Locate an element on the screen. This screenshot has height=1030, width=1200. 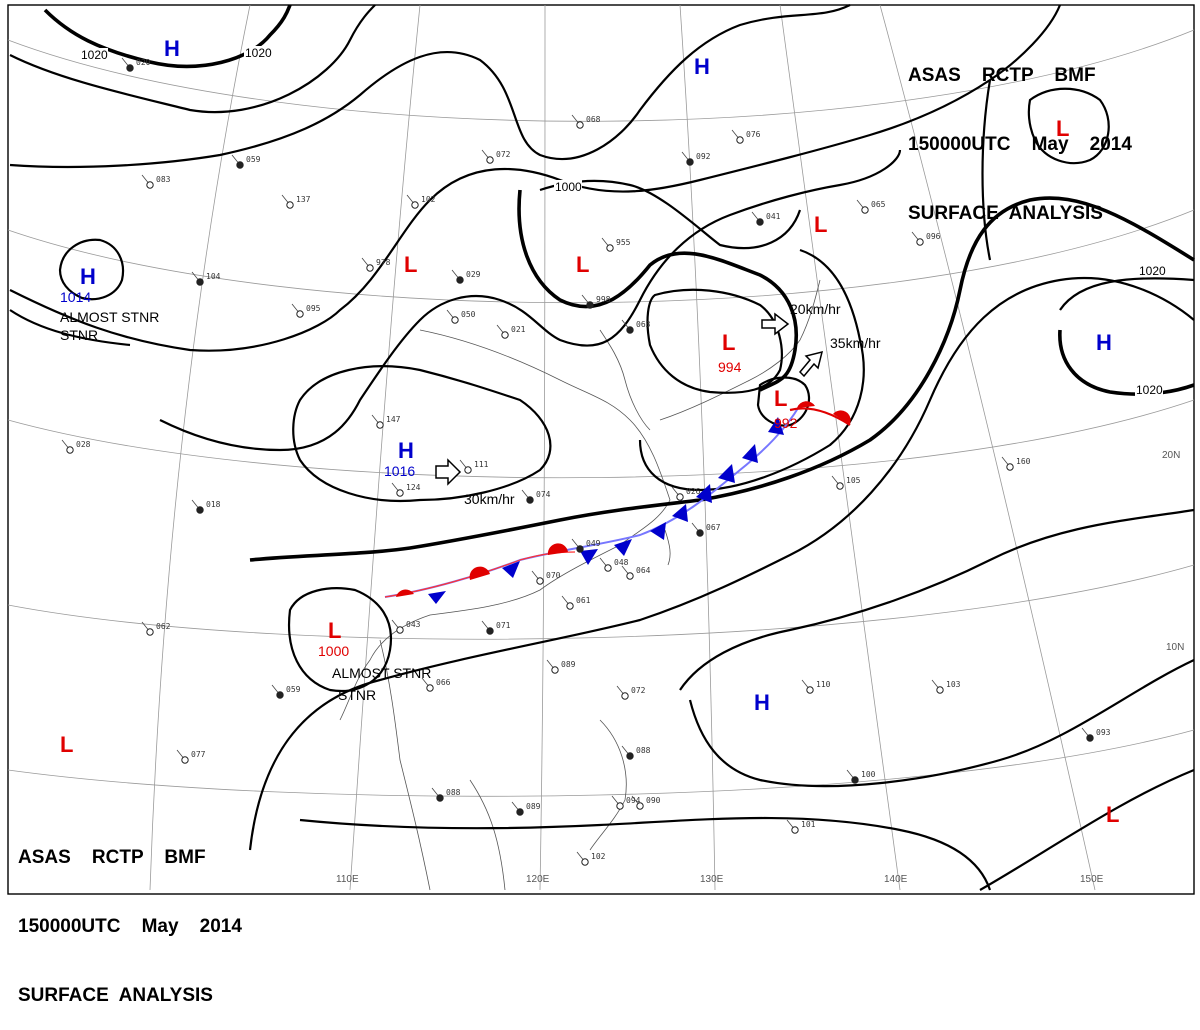
station-plot: 095 is located at coordinates (306, 310).